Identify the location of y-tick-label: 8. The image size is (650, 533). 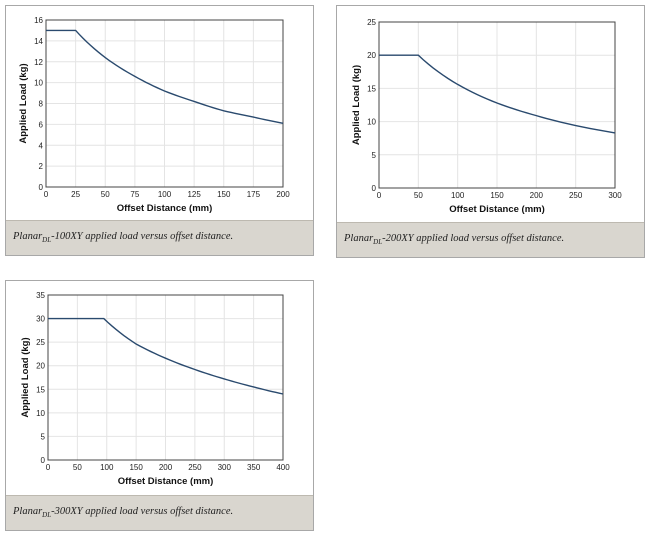
(41, 104).